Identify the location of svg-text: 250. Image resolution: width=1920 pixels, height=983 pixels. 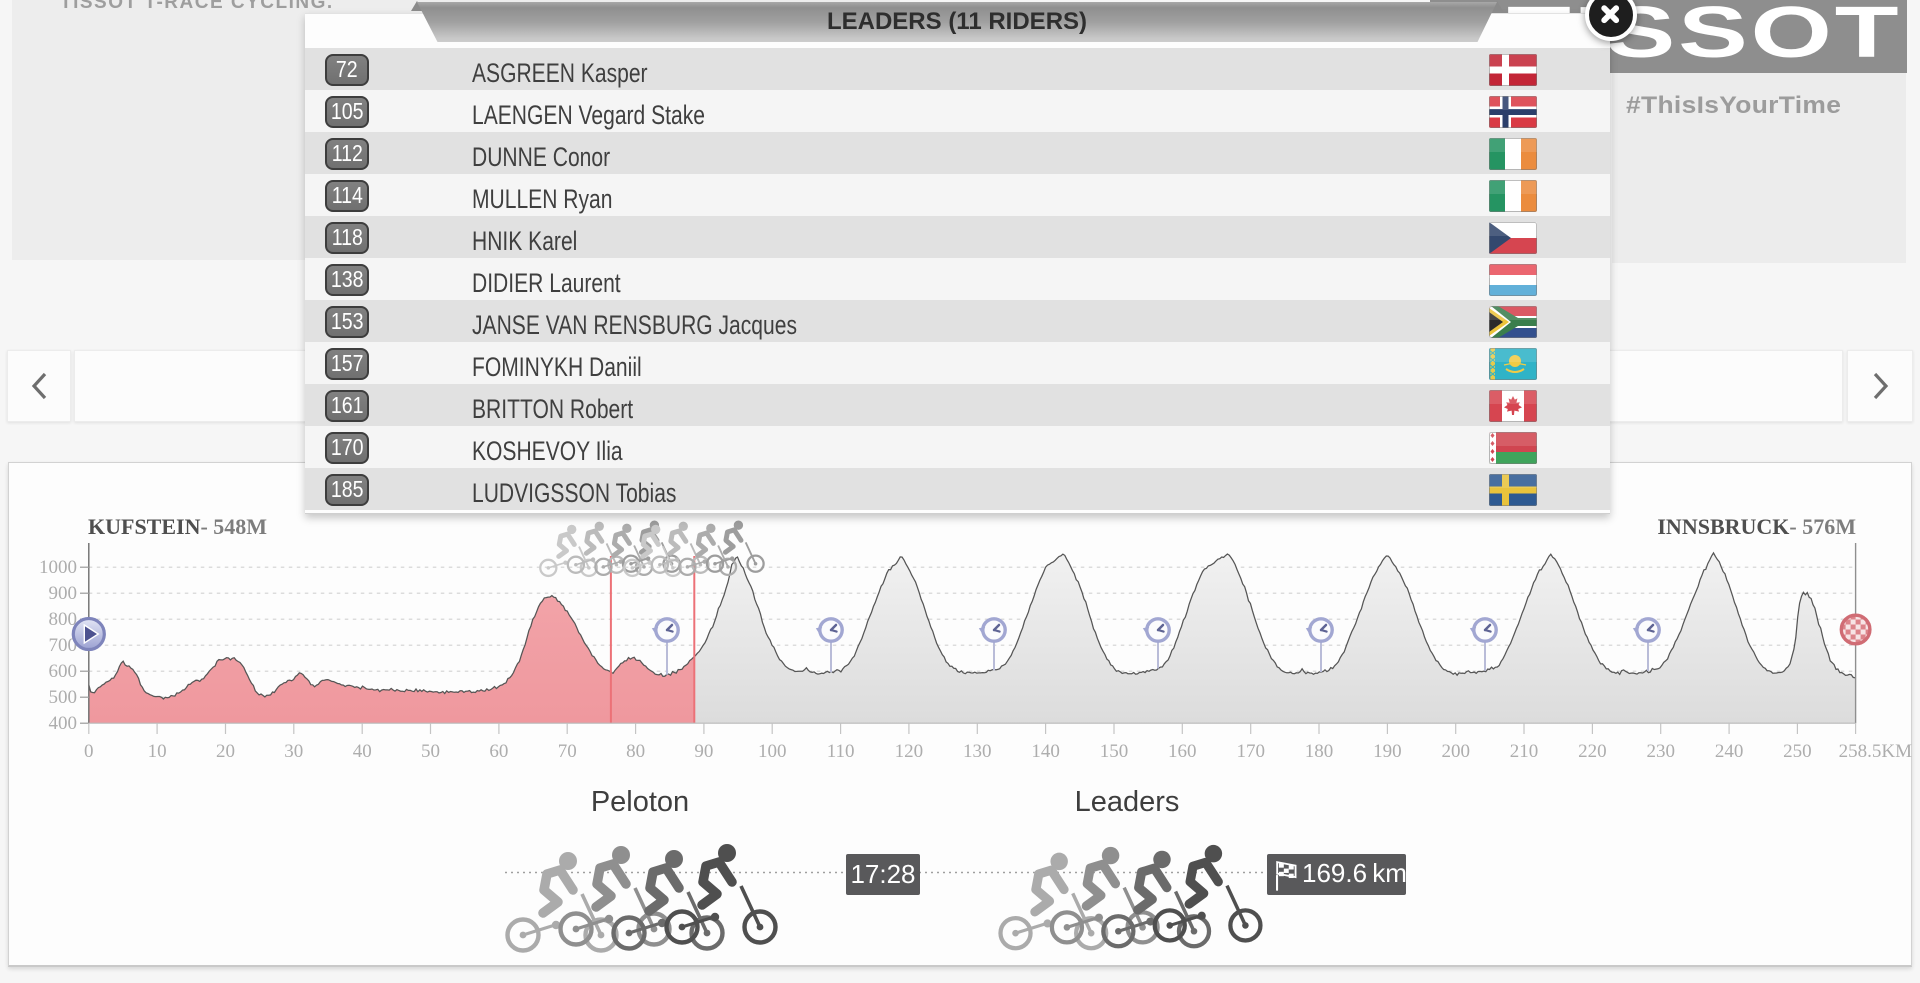
(1797, 751).